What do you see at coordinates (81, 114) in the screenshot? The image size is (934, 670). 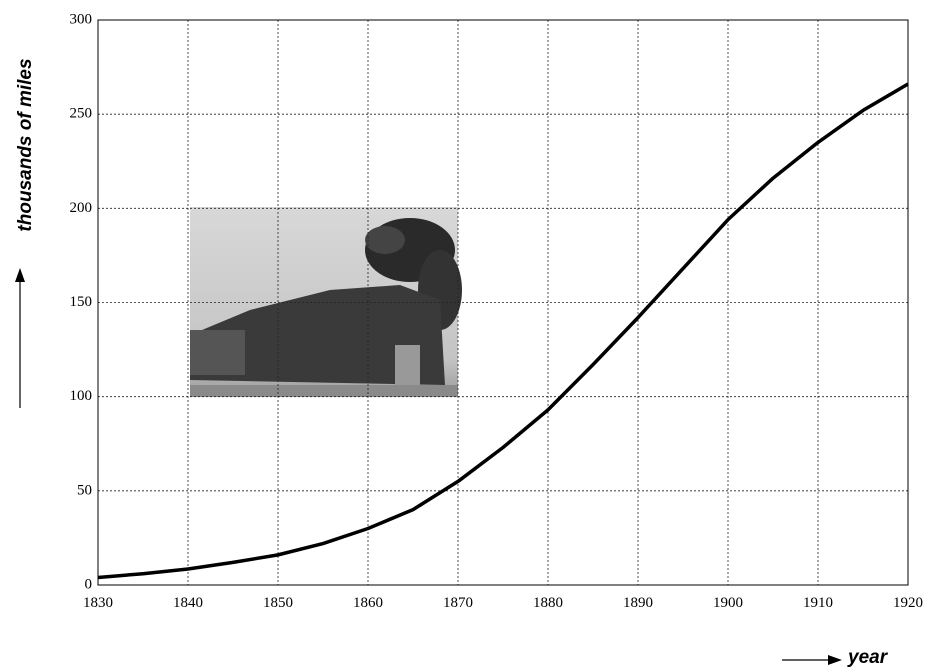 I see `y-tick-label: 250` at bounding box center [81, 114].